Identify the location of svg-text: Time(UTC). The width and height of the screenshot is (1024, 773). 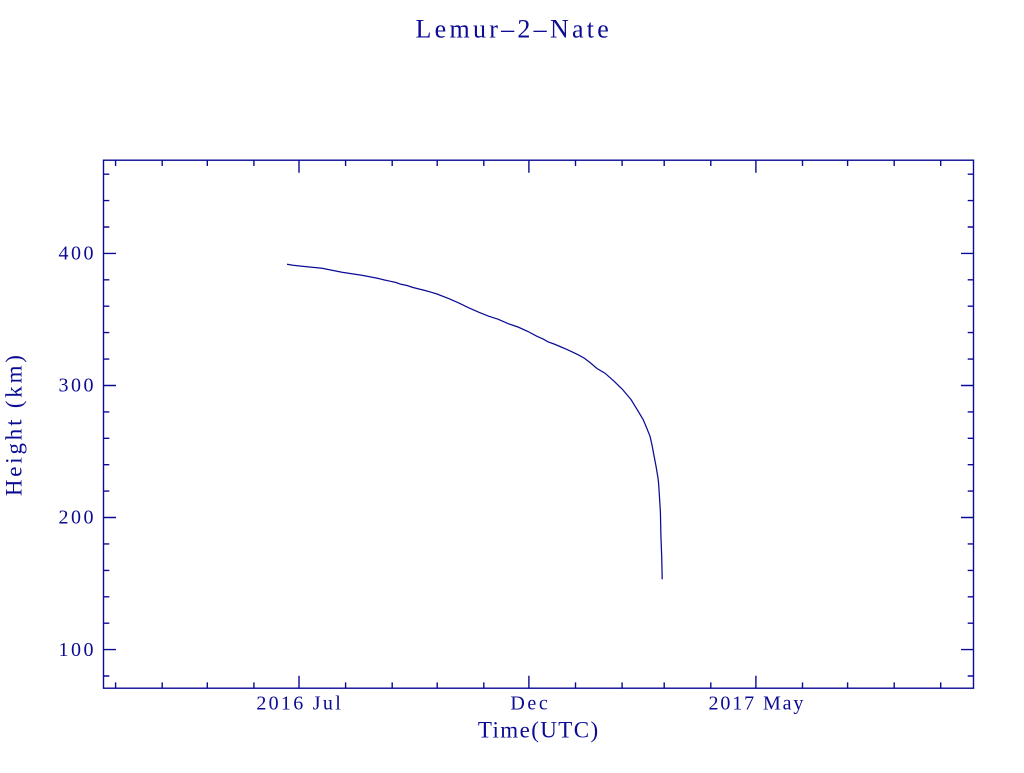
(539, 730).